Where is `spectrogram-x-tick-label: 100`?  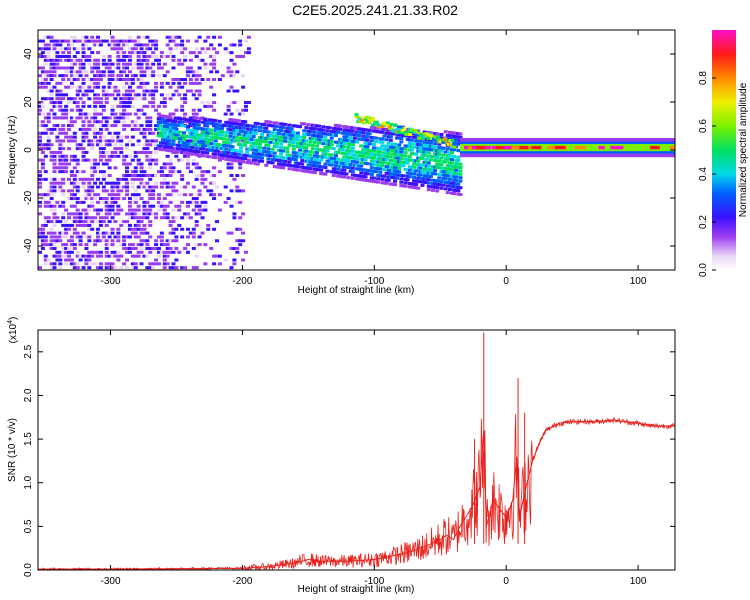
spectrogram-x-tick-label: 100 is located at coordinates (638, 281).